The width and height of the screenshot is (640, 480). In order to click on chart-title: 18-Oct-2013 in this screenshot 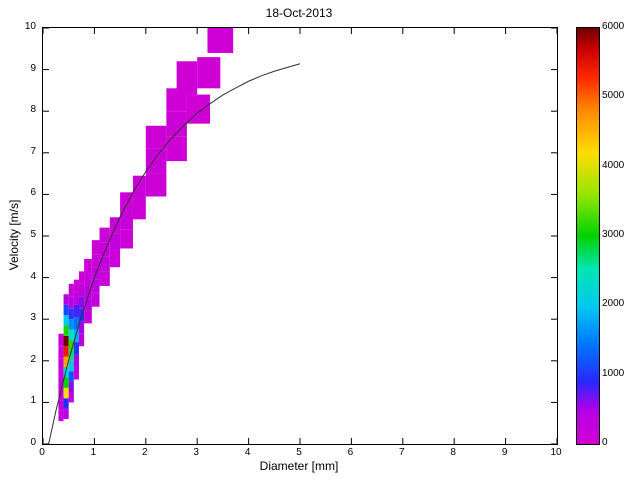, I will do `click(299, 13)`.